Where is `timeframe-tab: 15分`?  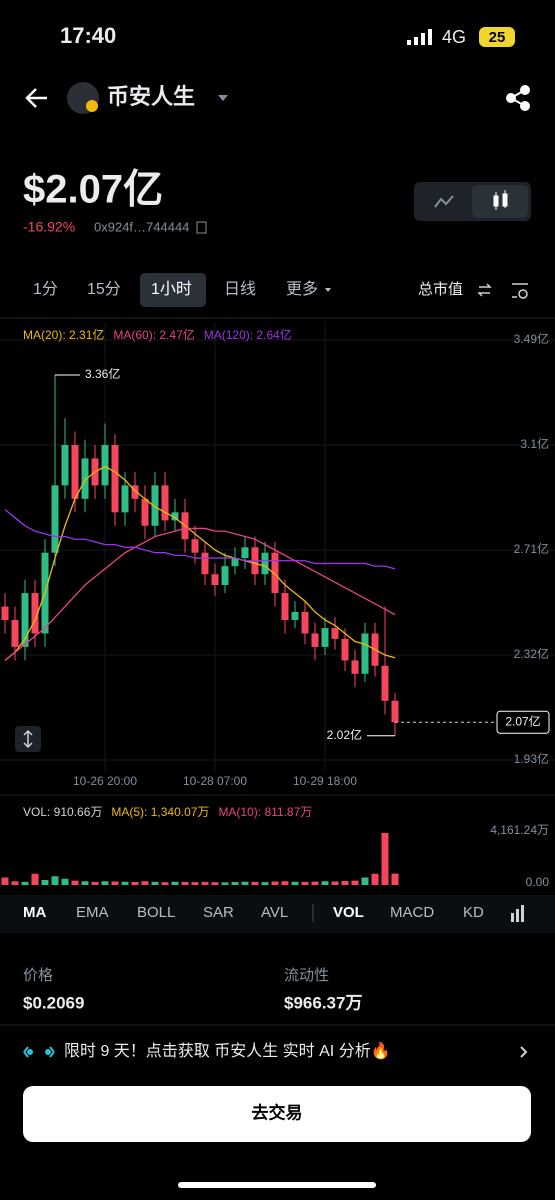 timeframe-tab: 15分 is located at coordinates (104, 289).